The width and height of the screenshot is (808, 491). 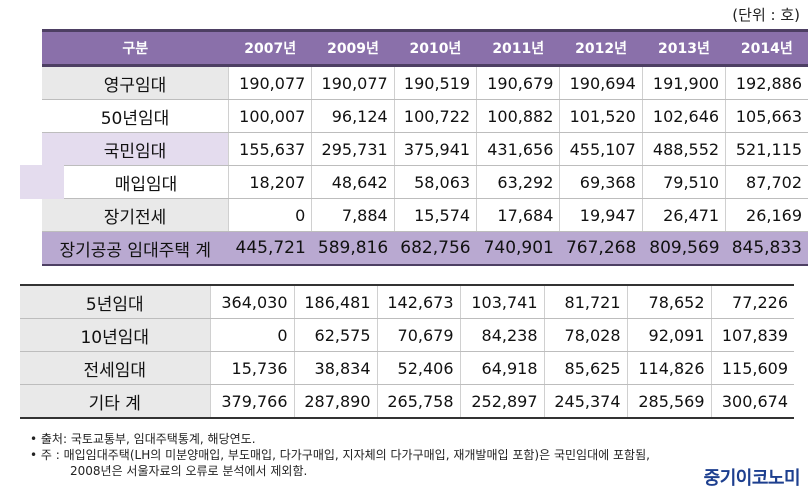 I want to click on value-cell: 190,679, so click(x=518, y=82).